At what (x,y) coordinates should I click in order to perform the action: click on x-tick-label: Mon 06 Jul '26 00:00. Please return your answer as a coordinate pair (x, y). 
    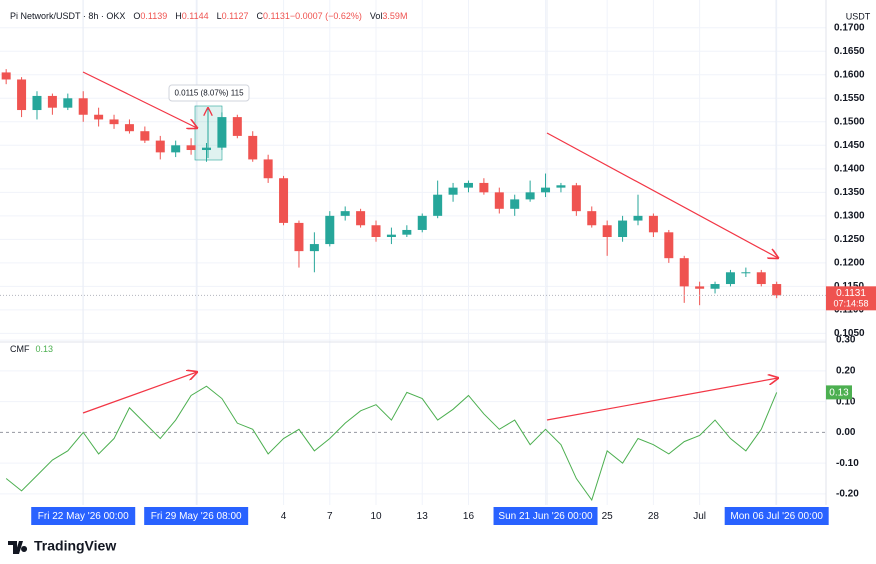
    Looking at the image, I should click on (776, 516).